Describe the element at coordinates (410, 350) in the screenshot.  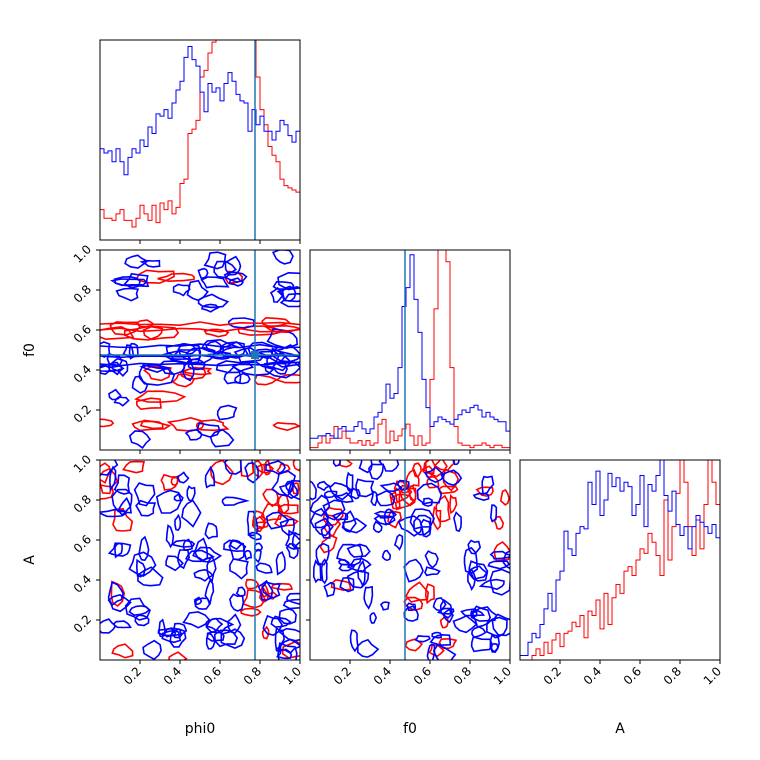
I see `hist-red-f0` at that location.